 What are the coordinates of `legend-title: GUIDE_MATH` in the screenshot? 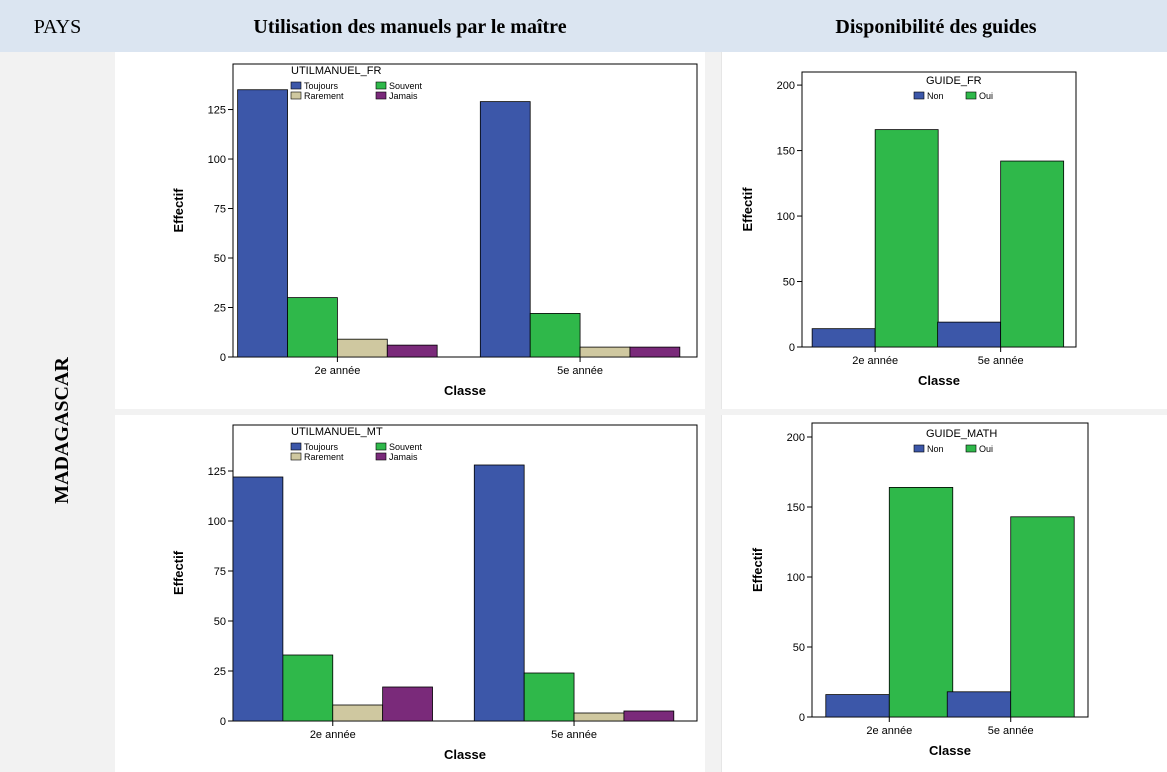 It's located at (961, 434).